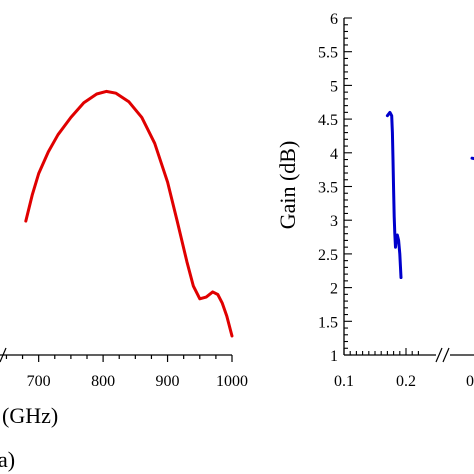 The height and width of the screenshot is (474, 474). What do you see at coordinates (287, 185) in the screenshot?
I see `panel-b-y-axis-label: Gain (dB)` at bounding box center [287, 185].